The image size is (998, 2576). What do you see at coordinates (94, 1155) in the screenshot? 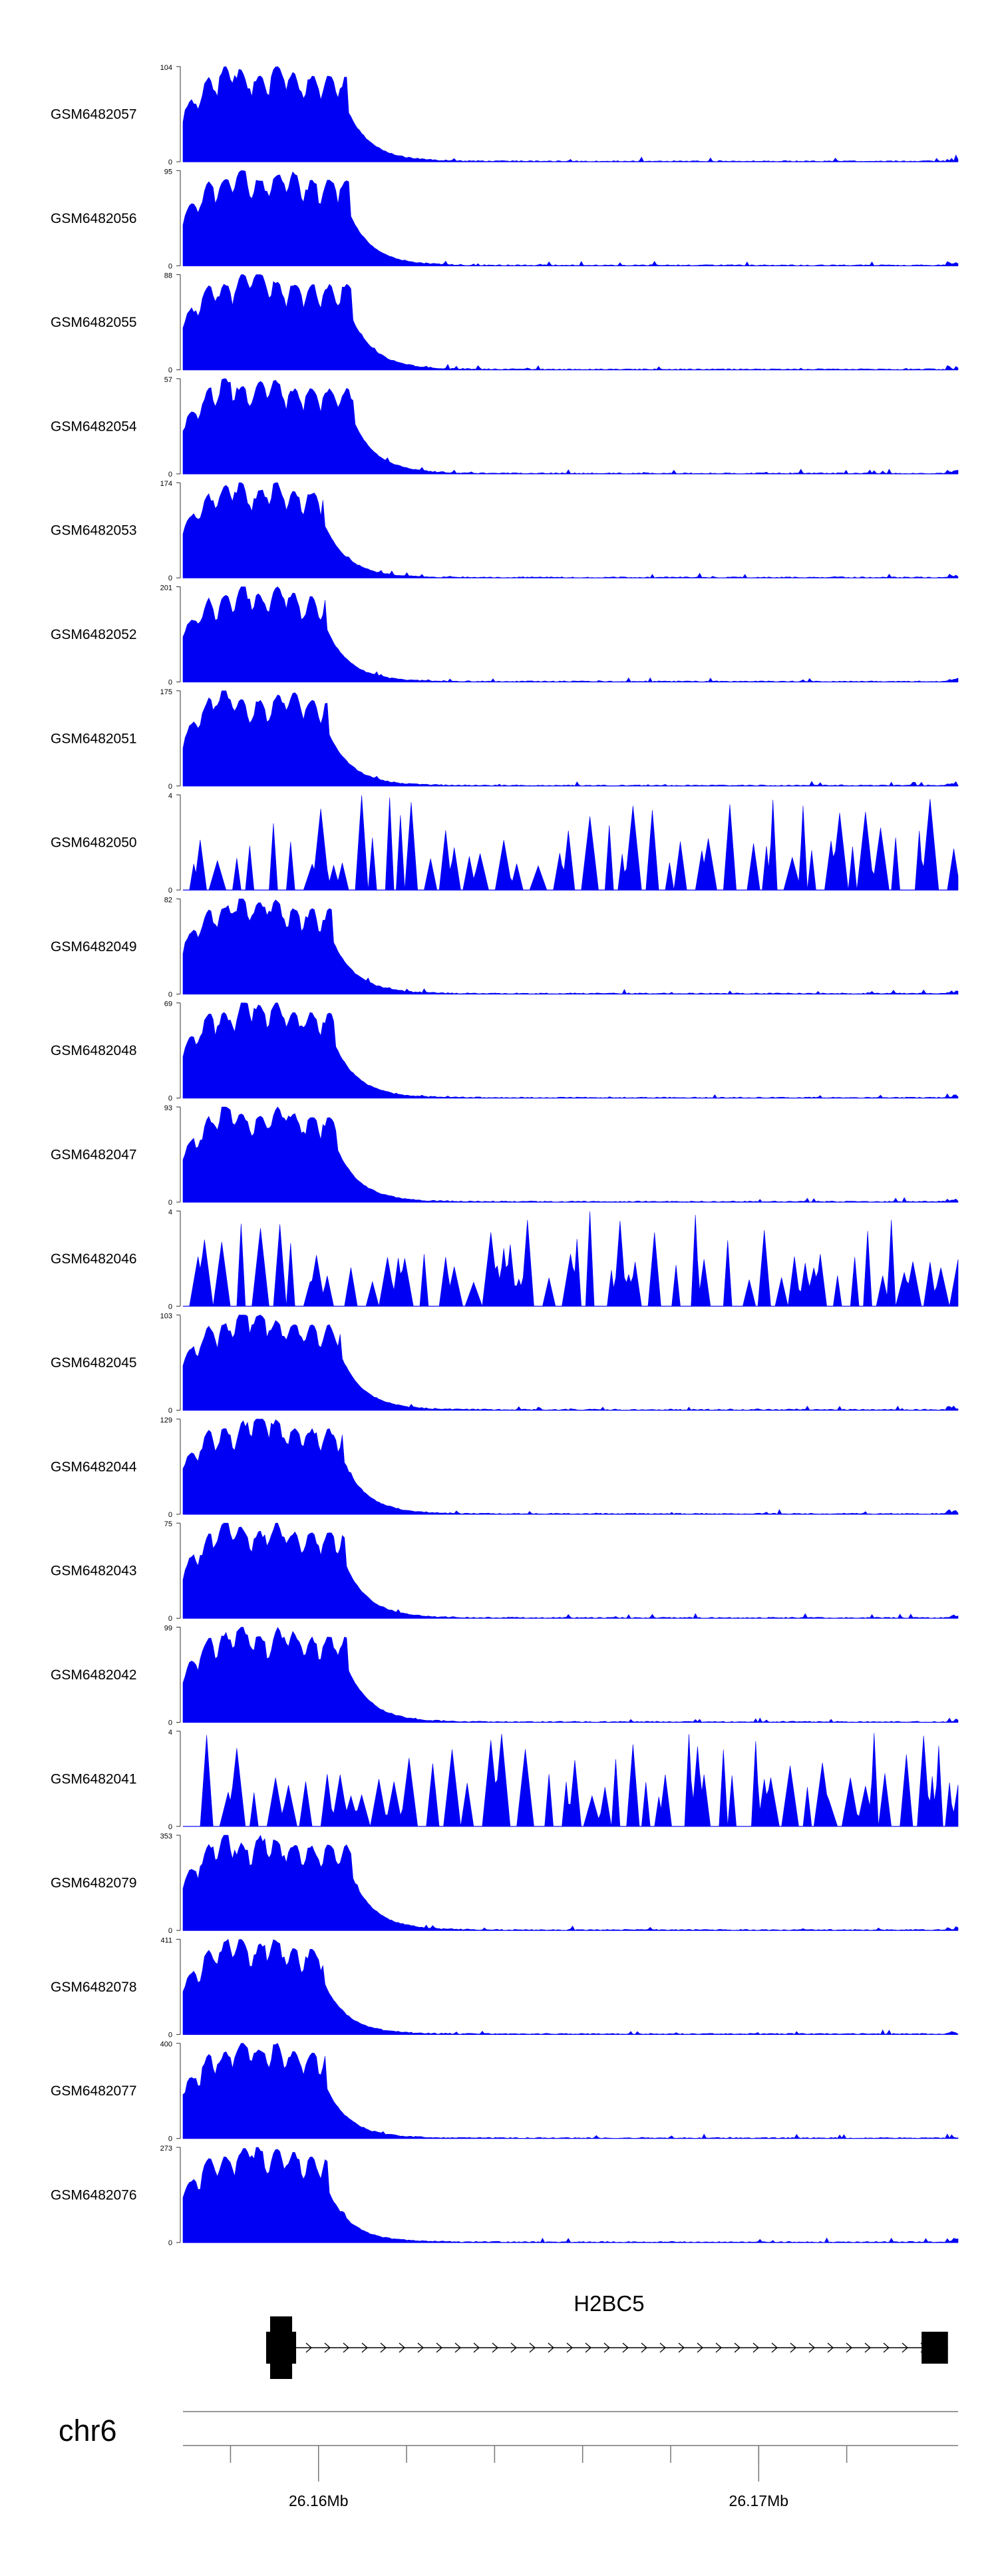
I see `track-label: GSM6482047` at bounding box center [94, 1155].